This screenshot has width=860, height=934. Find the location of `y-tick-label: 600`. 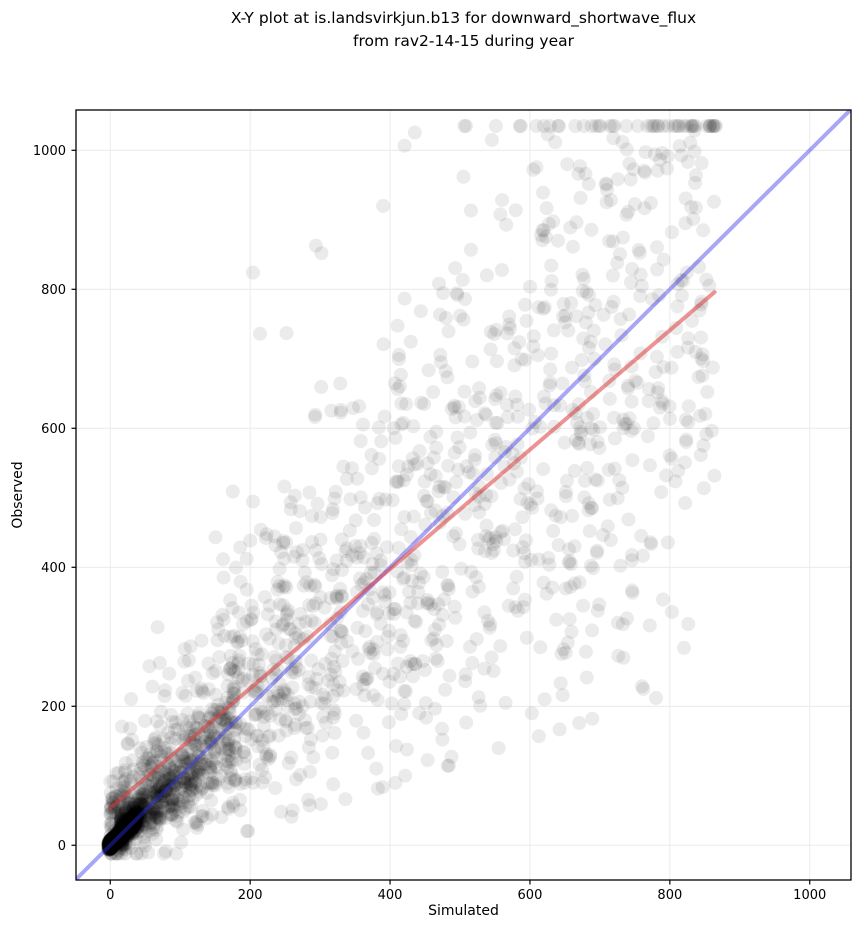

y-tick-label: 600 is located at coordinates (53, 429).